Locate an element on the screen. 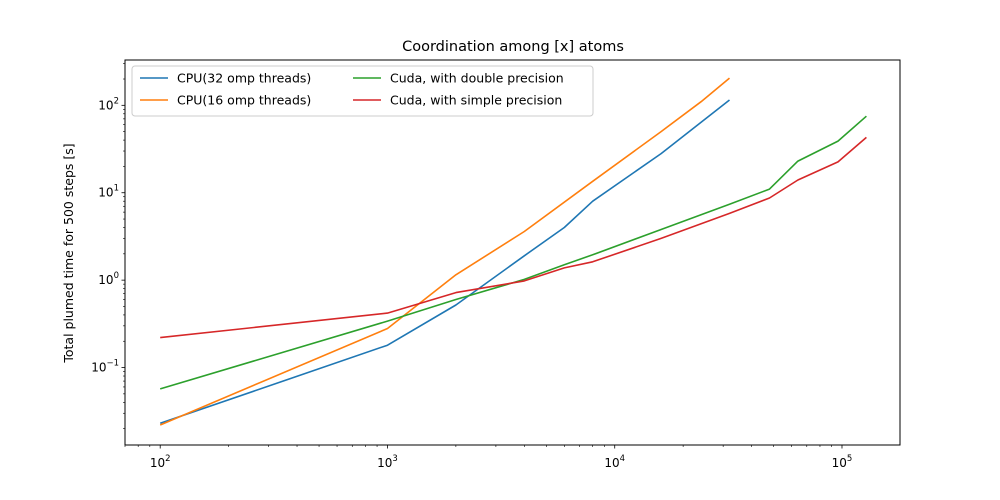 The height and width of the screenshot is (500, 1000). y-tick-label: 10² is located at coordinates (108, 104).